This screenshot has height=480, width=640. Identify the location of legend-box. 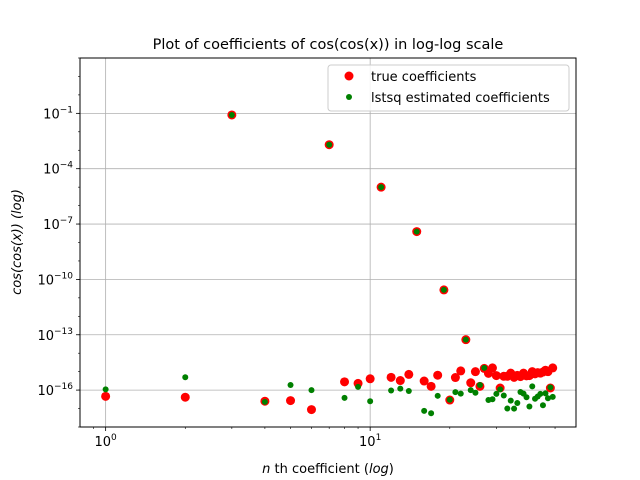
(448, 88).